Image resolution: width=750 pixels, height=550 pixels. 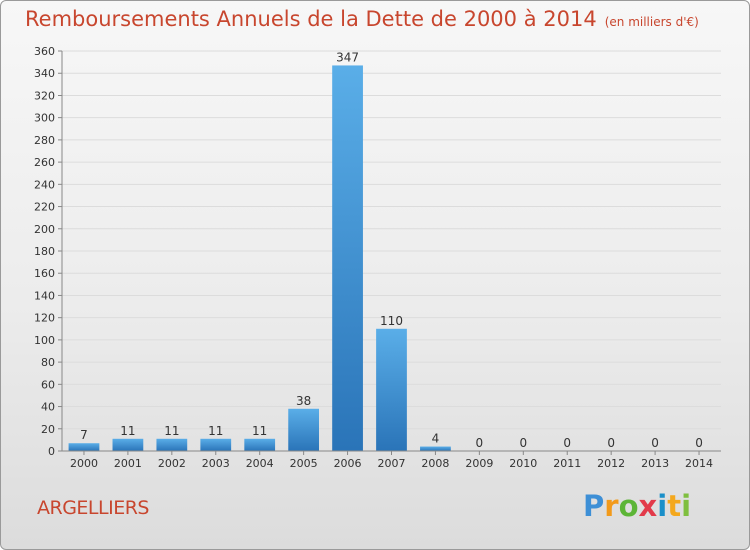 I want to click on y-tick-label: 120, so click(x=44, y=318).